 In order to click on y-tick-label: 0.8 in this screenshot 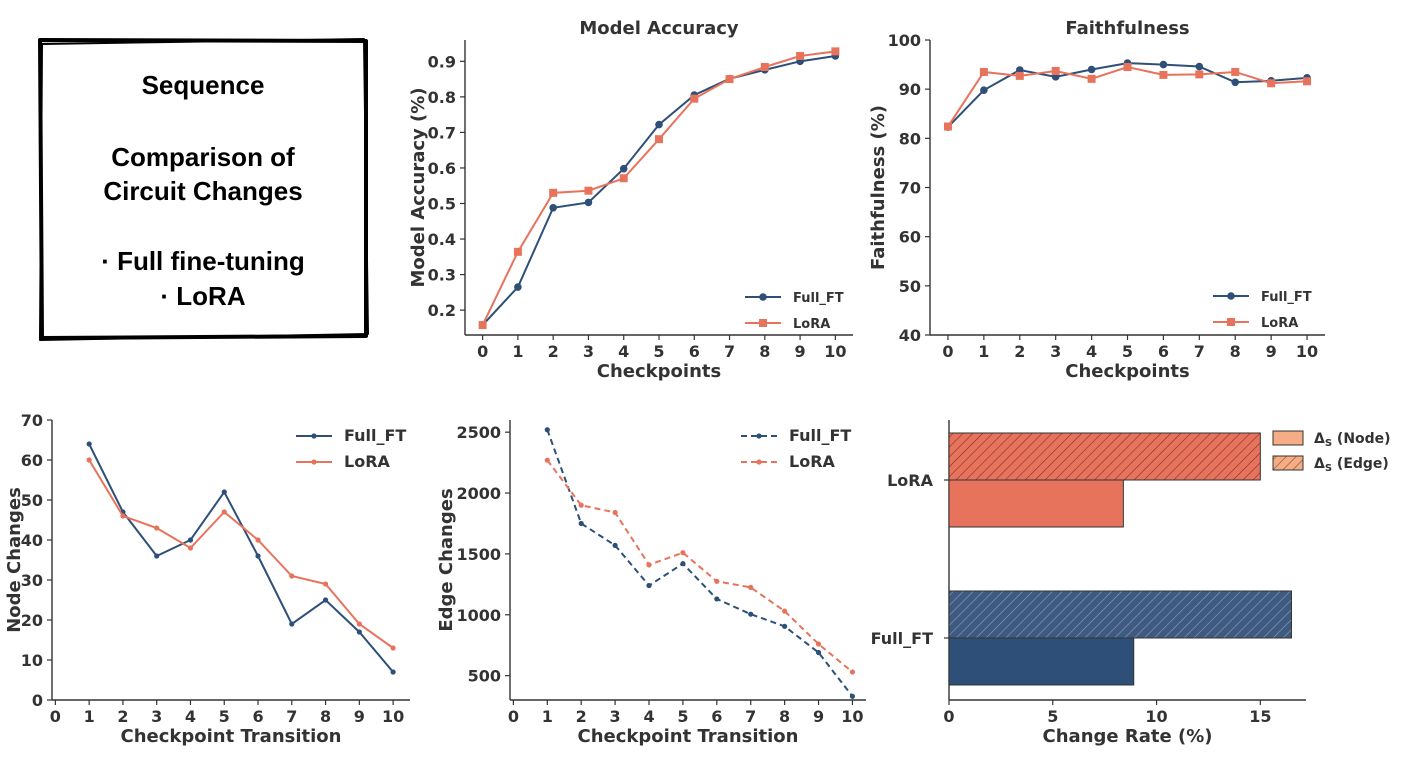, I will do `click(442, 97)`.